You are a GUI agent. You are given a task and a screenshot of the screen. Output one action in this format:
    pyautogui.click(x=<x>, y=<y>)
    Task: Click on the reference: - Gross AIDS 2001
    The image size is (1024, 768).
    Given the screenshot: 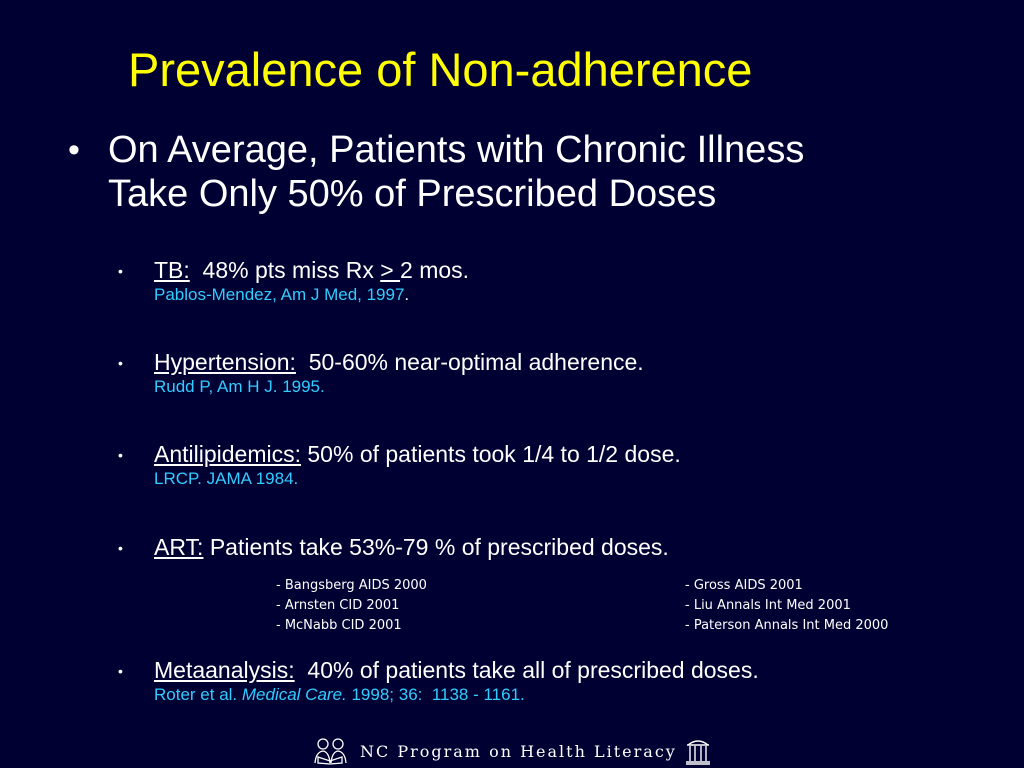 What is the action you would take?
    pyautogui.click(x=744, y=585)
    